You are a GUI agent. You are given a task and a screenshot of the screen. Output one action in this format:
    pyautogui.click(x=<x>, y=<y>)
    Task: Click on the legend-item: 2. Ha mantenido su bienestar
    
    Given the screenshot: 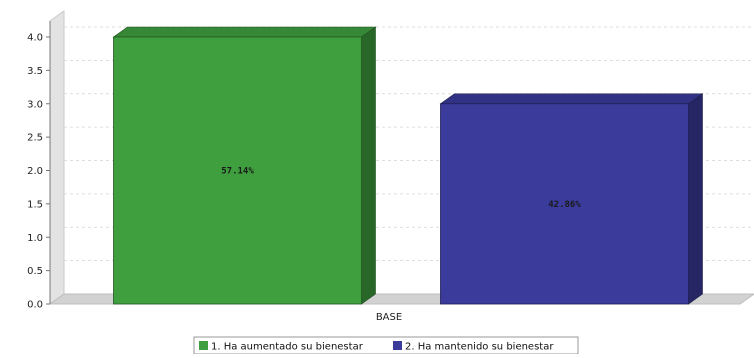 What is the action you would take?
    pyautogui.click(x=473, y=347)
    